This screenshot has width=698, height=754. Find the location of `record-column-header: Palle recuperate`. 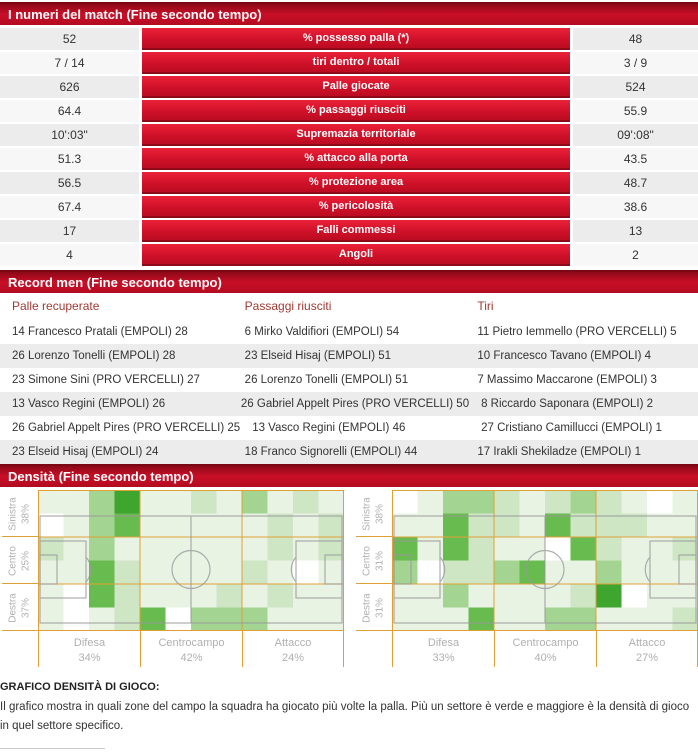

record-column-header: Palle recuperate is located at coordinates (56, 306).